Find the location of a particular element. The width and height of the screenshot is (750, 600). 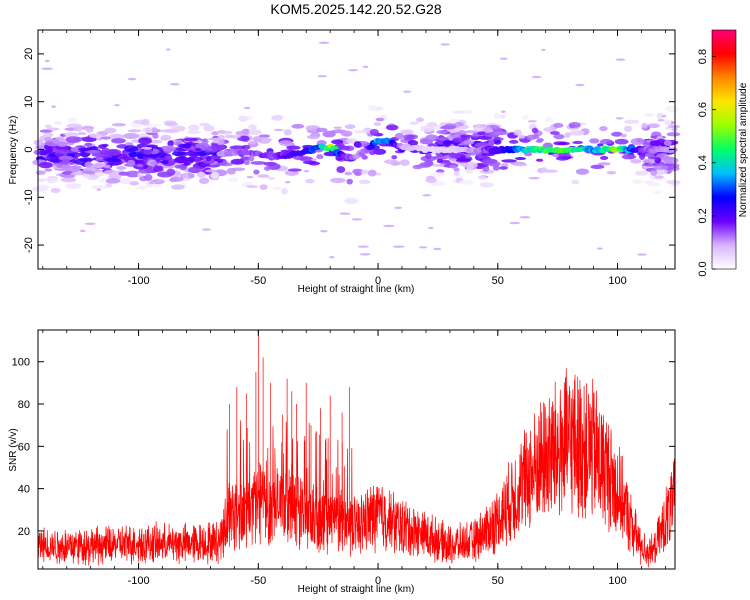

y-tick-label: 20 is located at coordinates (24, 532).